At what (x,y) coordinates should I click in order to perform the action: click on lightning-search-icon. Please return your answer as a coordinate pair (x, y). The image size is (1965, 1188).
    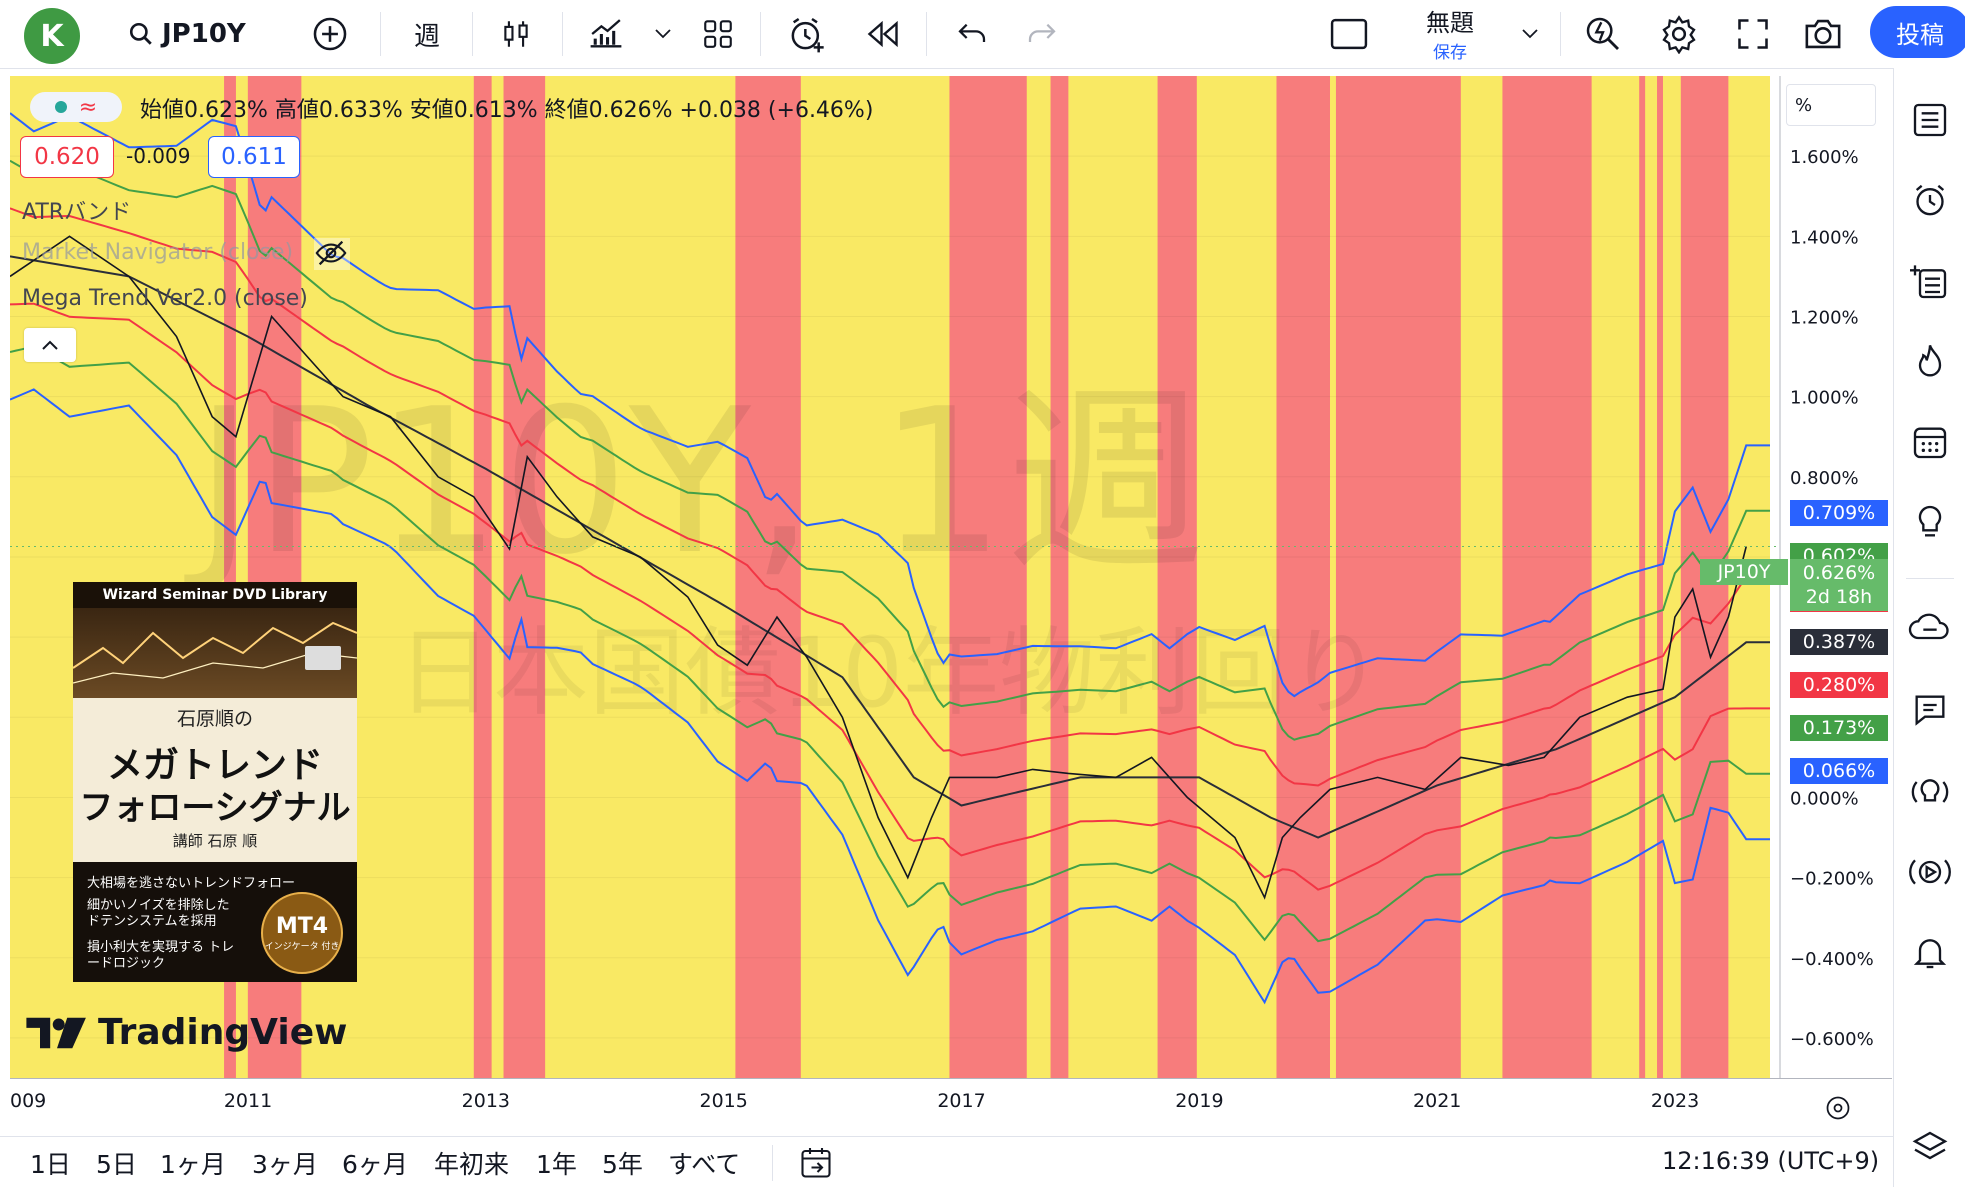
    Looking at the image, I should click on (1603, 34).